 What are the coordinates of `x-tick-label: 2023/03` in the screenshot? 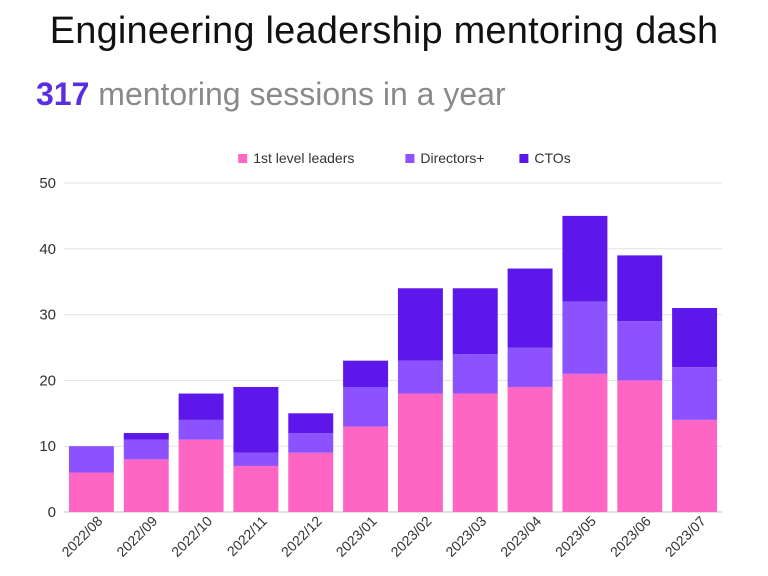 It's located at (465, 536).